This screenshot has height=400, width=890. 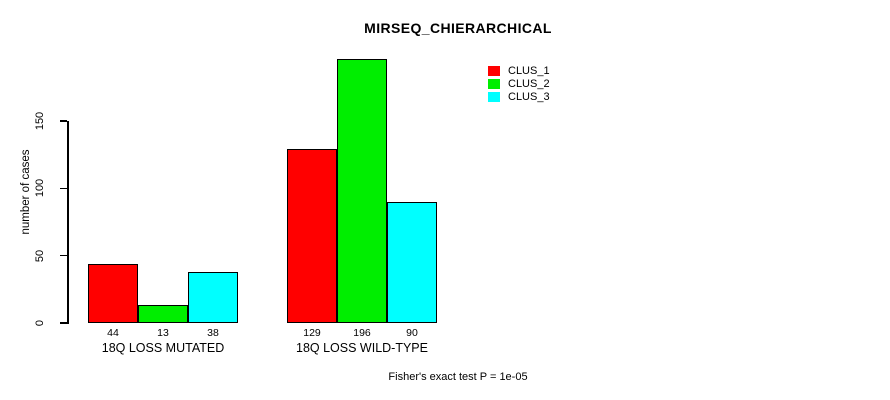 What do you see at coordinates (362, 348) in the screenshot?
I see `category-label-wild-type: 18Q LOSS WILD-TYPE` at bounding box center [362, 348].